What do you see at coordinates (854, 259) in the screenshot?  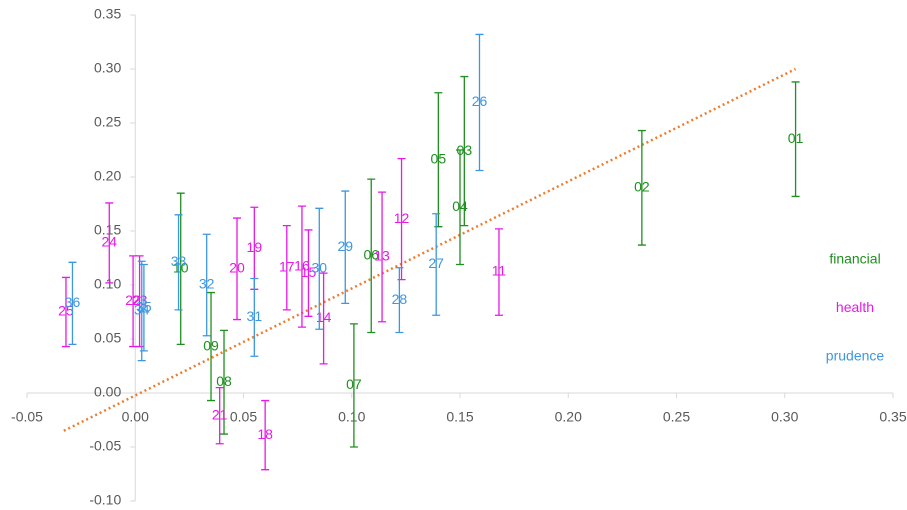 I see `legend-entry: financial` at bounding box center [854, 259].